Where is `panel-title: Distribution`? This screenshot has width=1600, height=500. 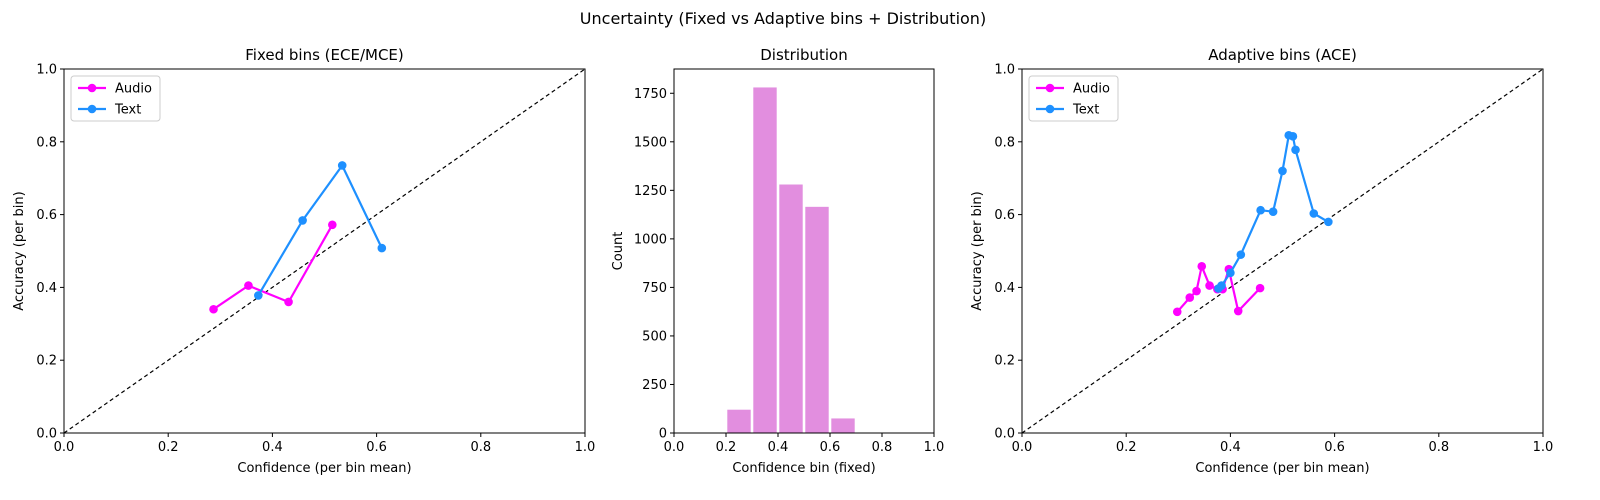
panel-title: Distribution is located at coordinates (804, 55).